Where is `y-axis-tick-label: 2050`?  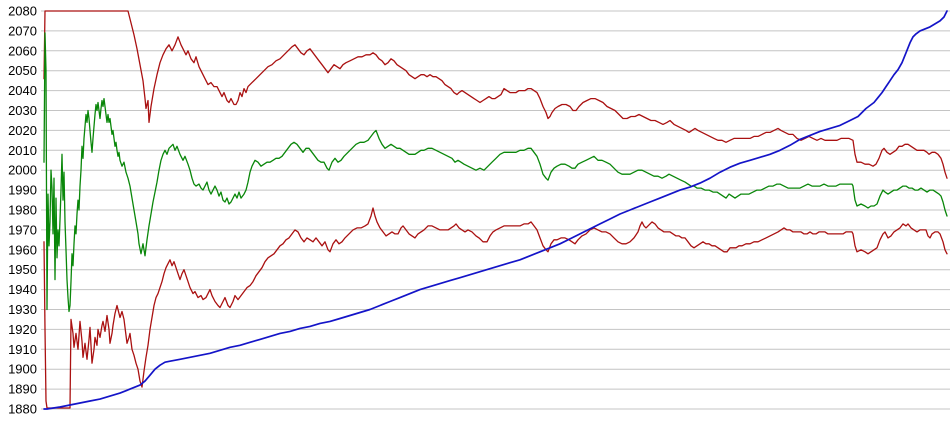 y-axis-tick-label: 2050 is located at coordinates (22, 70).